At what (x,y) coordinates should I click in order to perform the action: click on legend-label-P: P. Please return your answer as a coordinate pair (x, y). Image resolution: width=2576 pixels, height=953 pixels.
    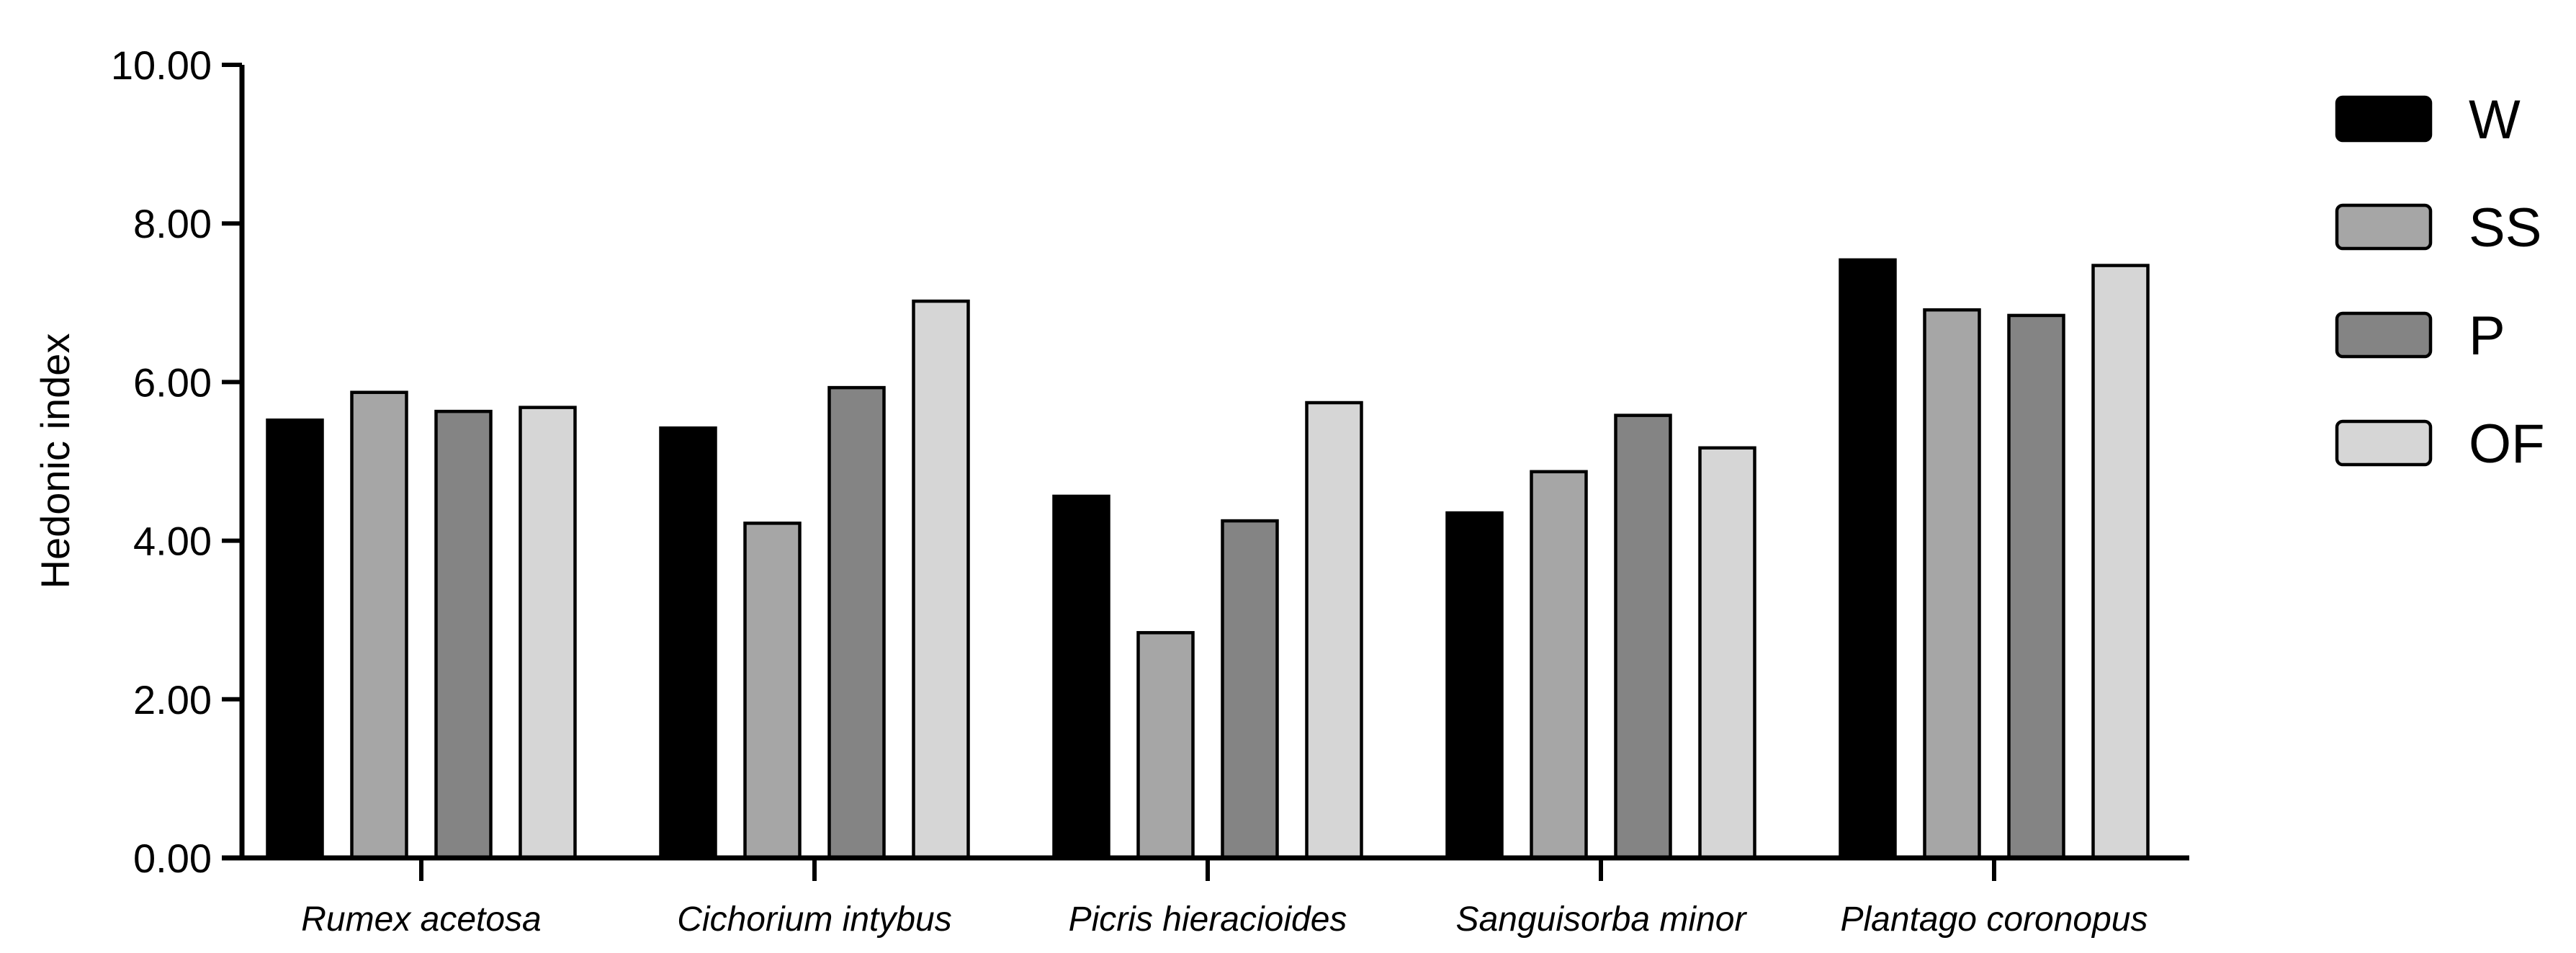
    Looking at the image, I should click on (2487, 336).